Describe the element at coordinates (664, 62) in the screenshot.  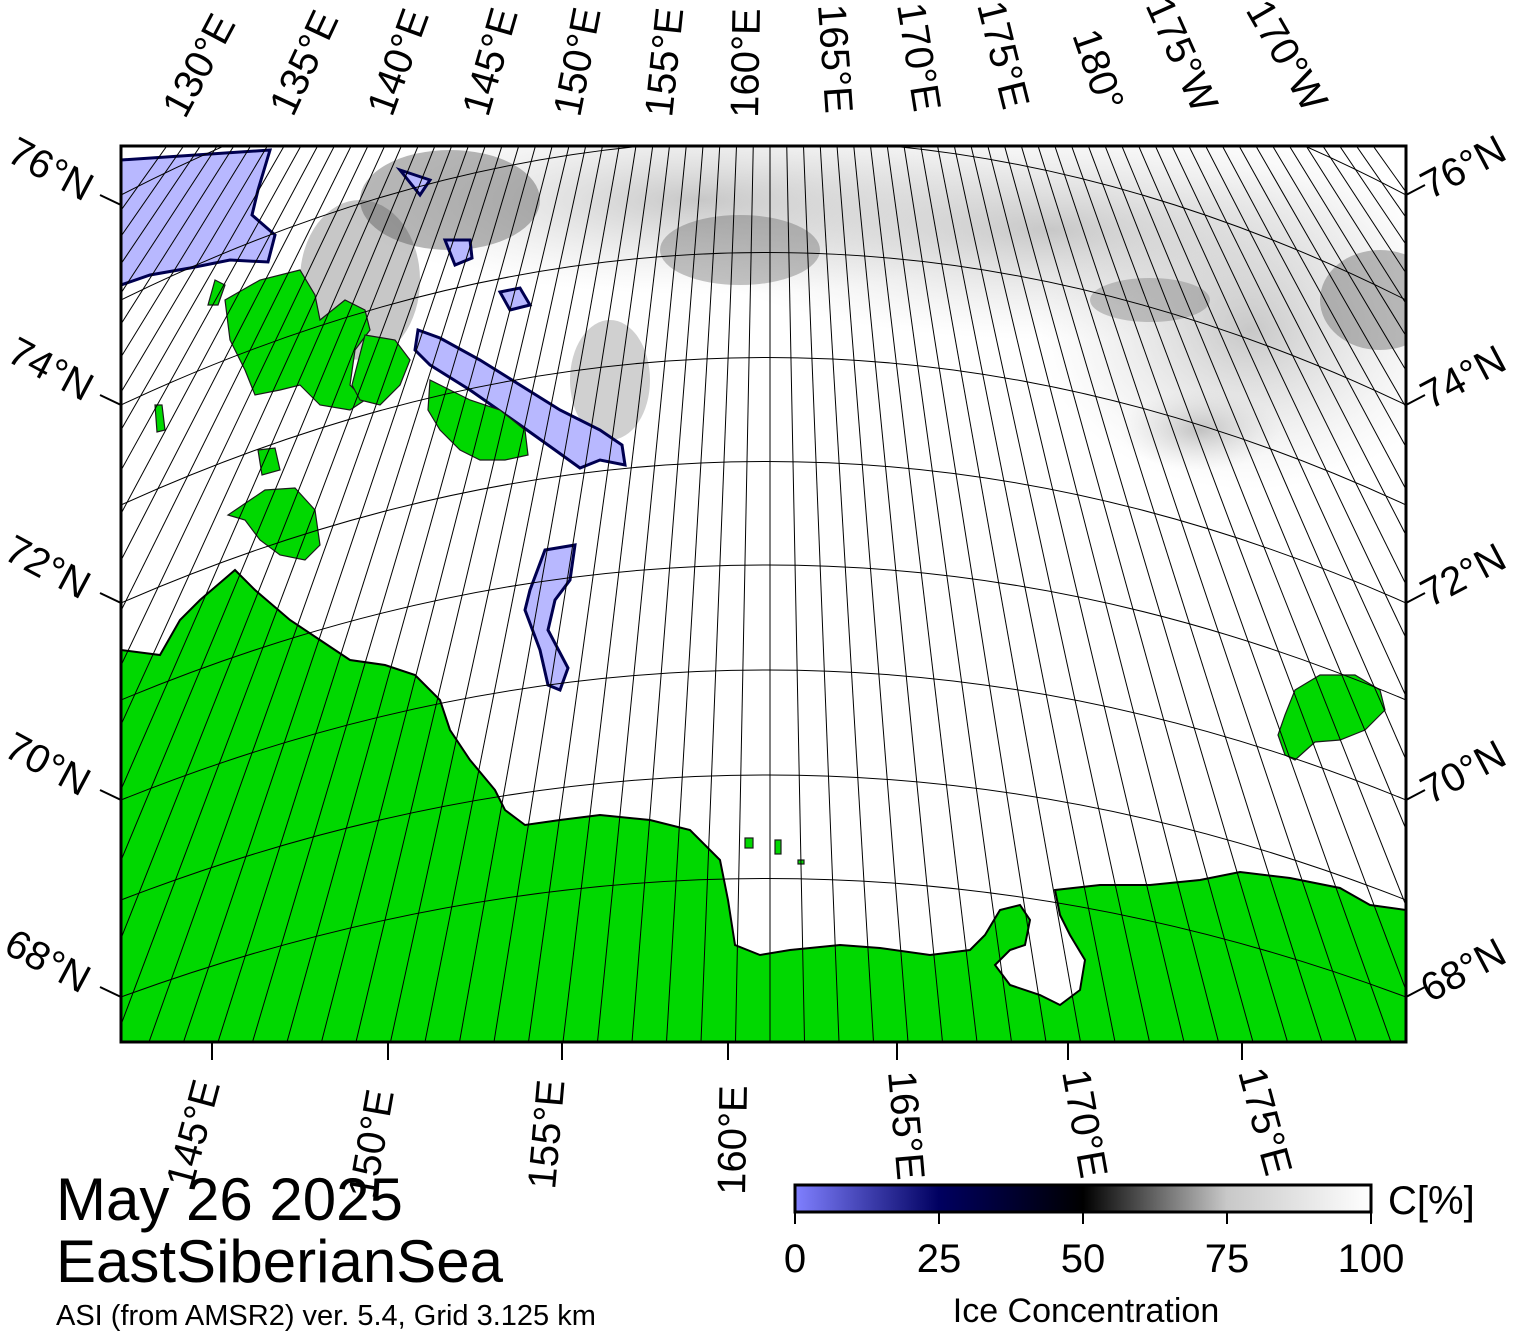
I see `lon-label-top-155e: 155°E` at that location.